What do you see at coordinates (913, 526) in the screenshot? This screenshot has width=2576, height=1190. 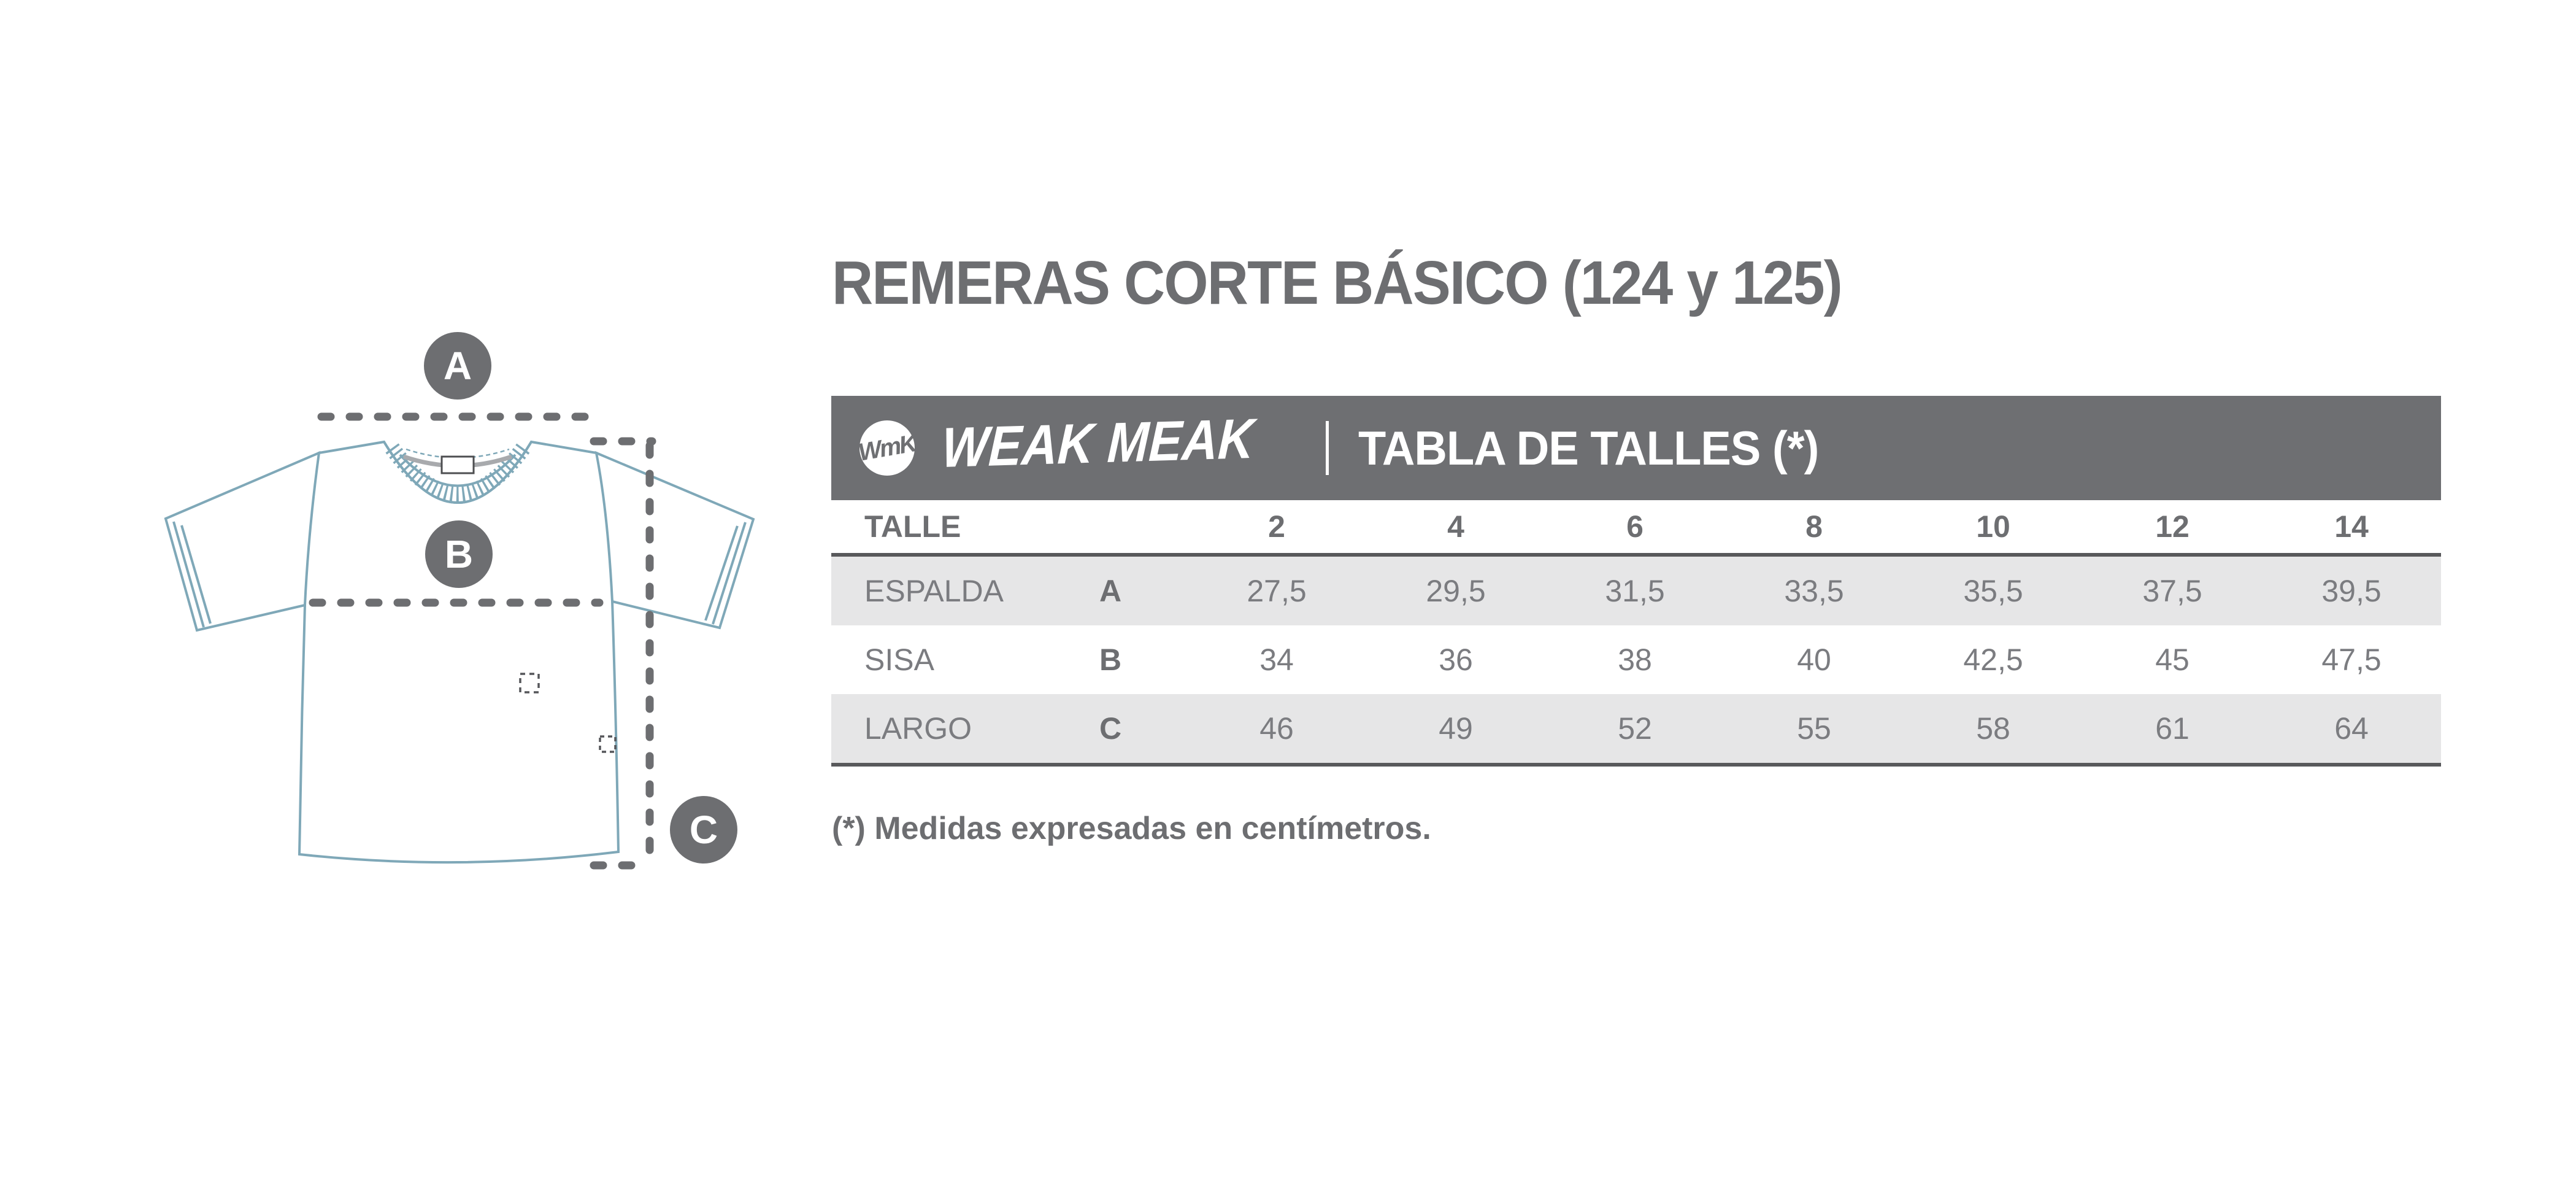 I see `talle-header: TALLE` at bounding box center [913, 526].